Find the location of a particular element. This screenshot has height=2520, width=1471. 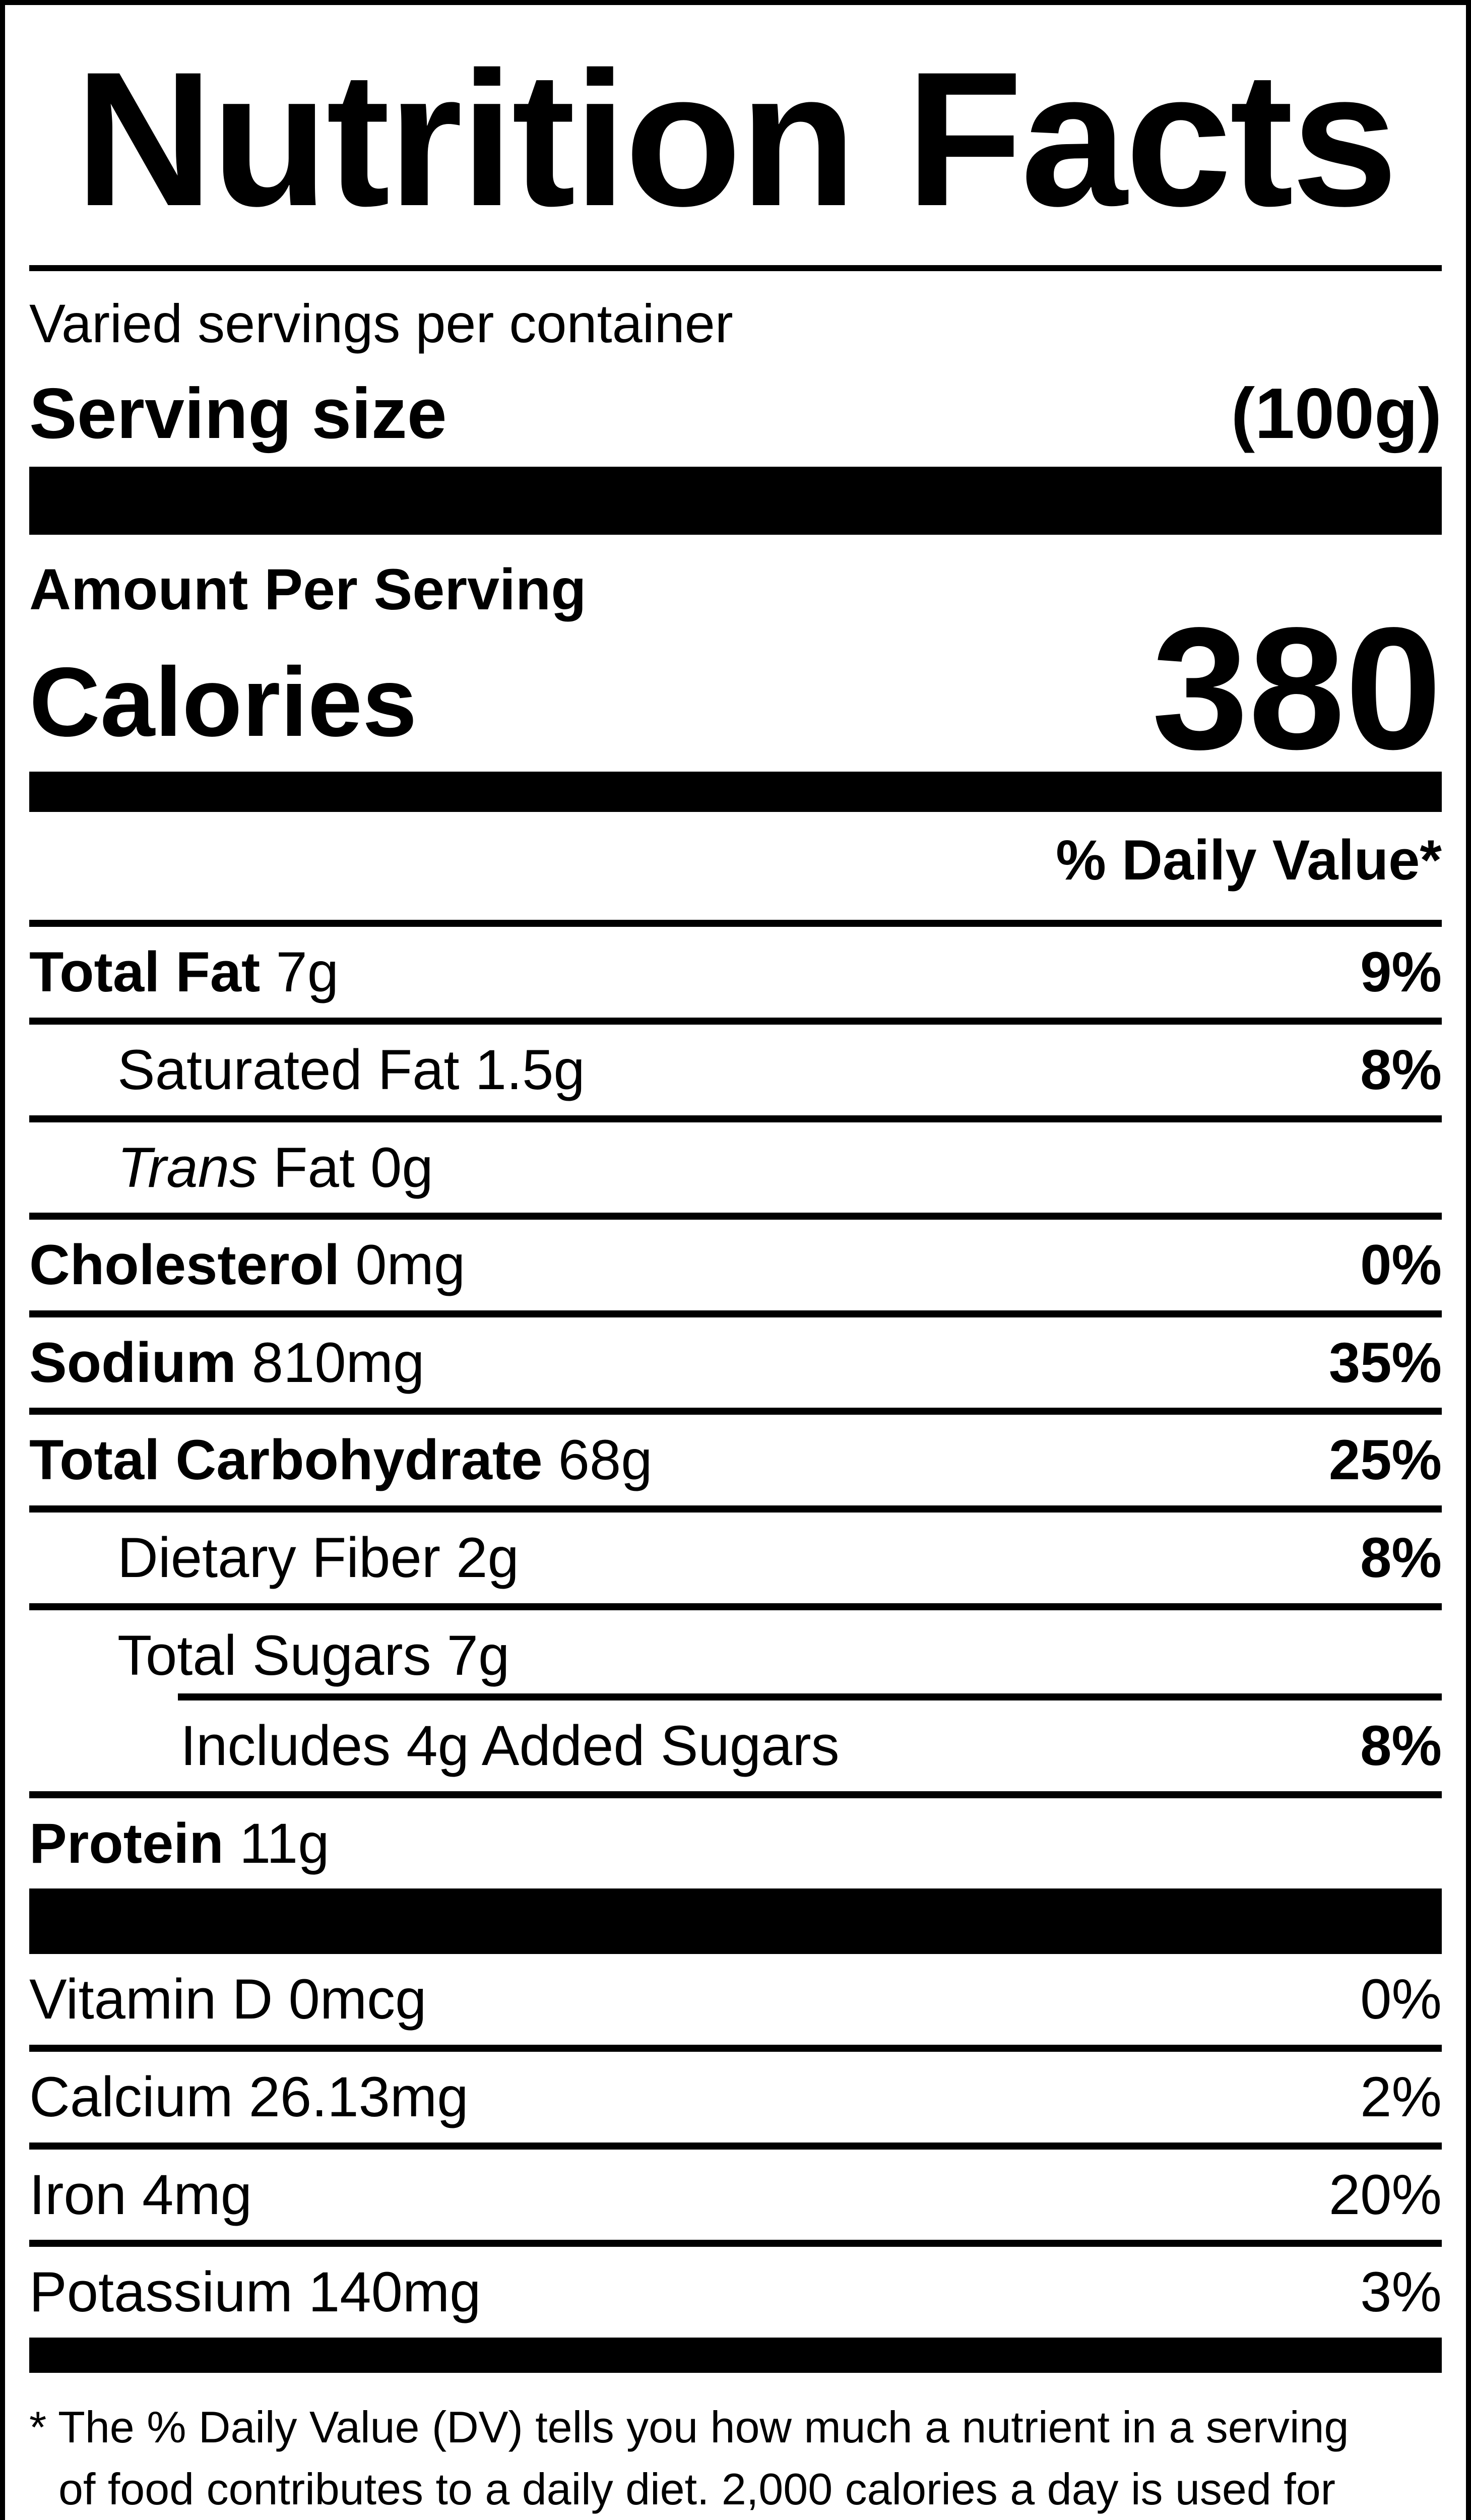

nutrient-row-total-fat: Total Fat 7g 9% is located at coordinates (735, 976).